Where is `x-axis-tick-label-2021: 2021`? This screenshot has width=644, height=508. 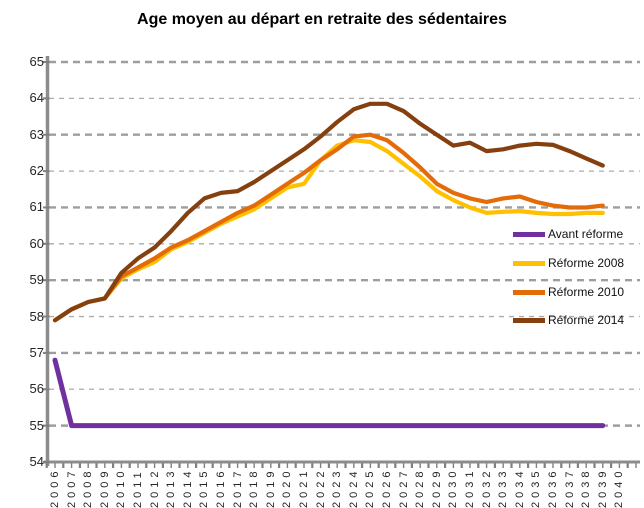
x-axis-tick-label-2021: 2021 is located at coordinates (304, 487).